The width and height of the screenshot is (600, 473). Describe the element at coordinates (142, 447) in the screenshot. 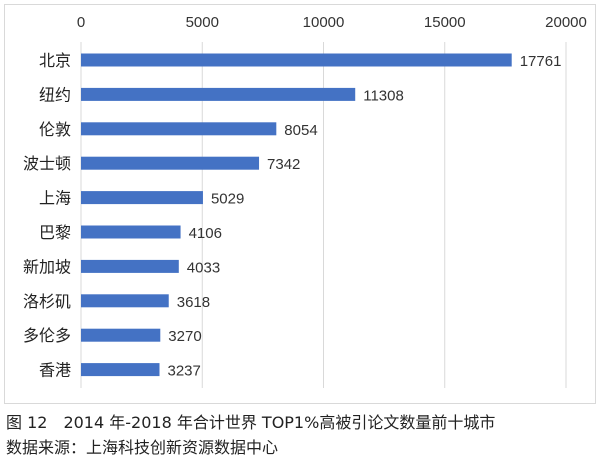

I see `data-source: 数据来源：上海科技创新资源数据中心` at that location.